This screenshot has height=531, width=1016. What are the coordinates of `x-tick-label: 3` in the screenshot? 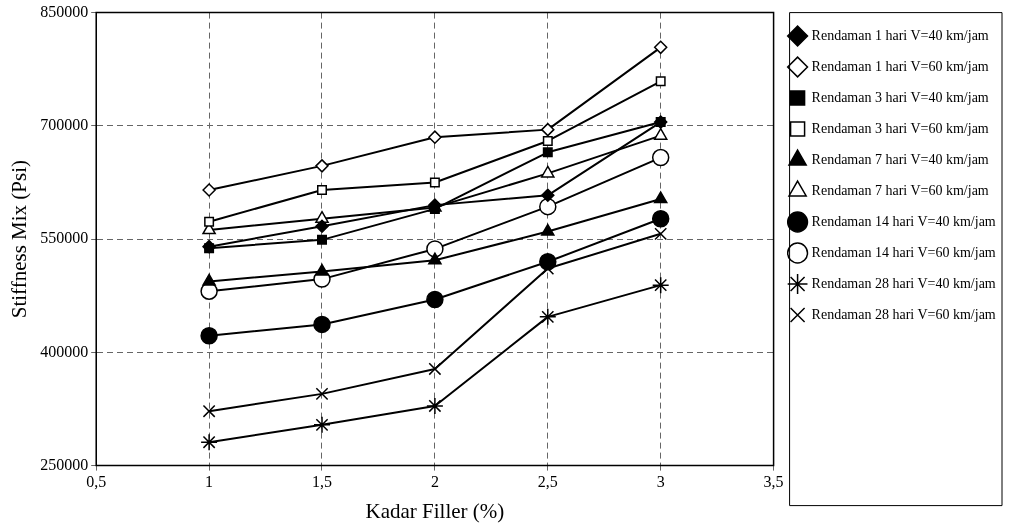 It's located at (660, 482).